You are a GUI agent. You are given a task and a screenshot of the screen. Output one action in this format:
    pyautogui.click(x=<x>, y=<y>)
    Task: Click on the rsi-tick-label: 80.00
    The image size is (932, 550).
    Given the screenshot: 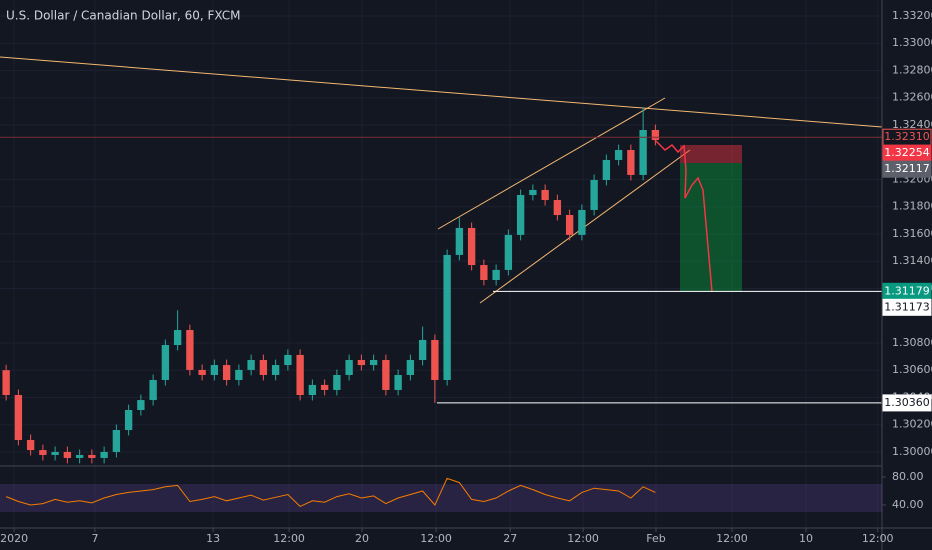 What is the action you would take?
    pyautogui.click(x=908, y=476)
    